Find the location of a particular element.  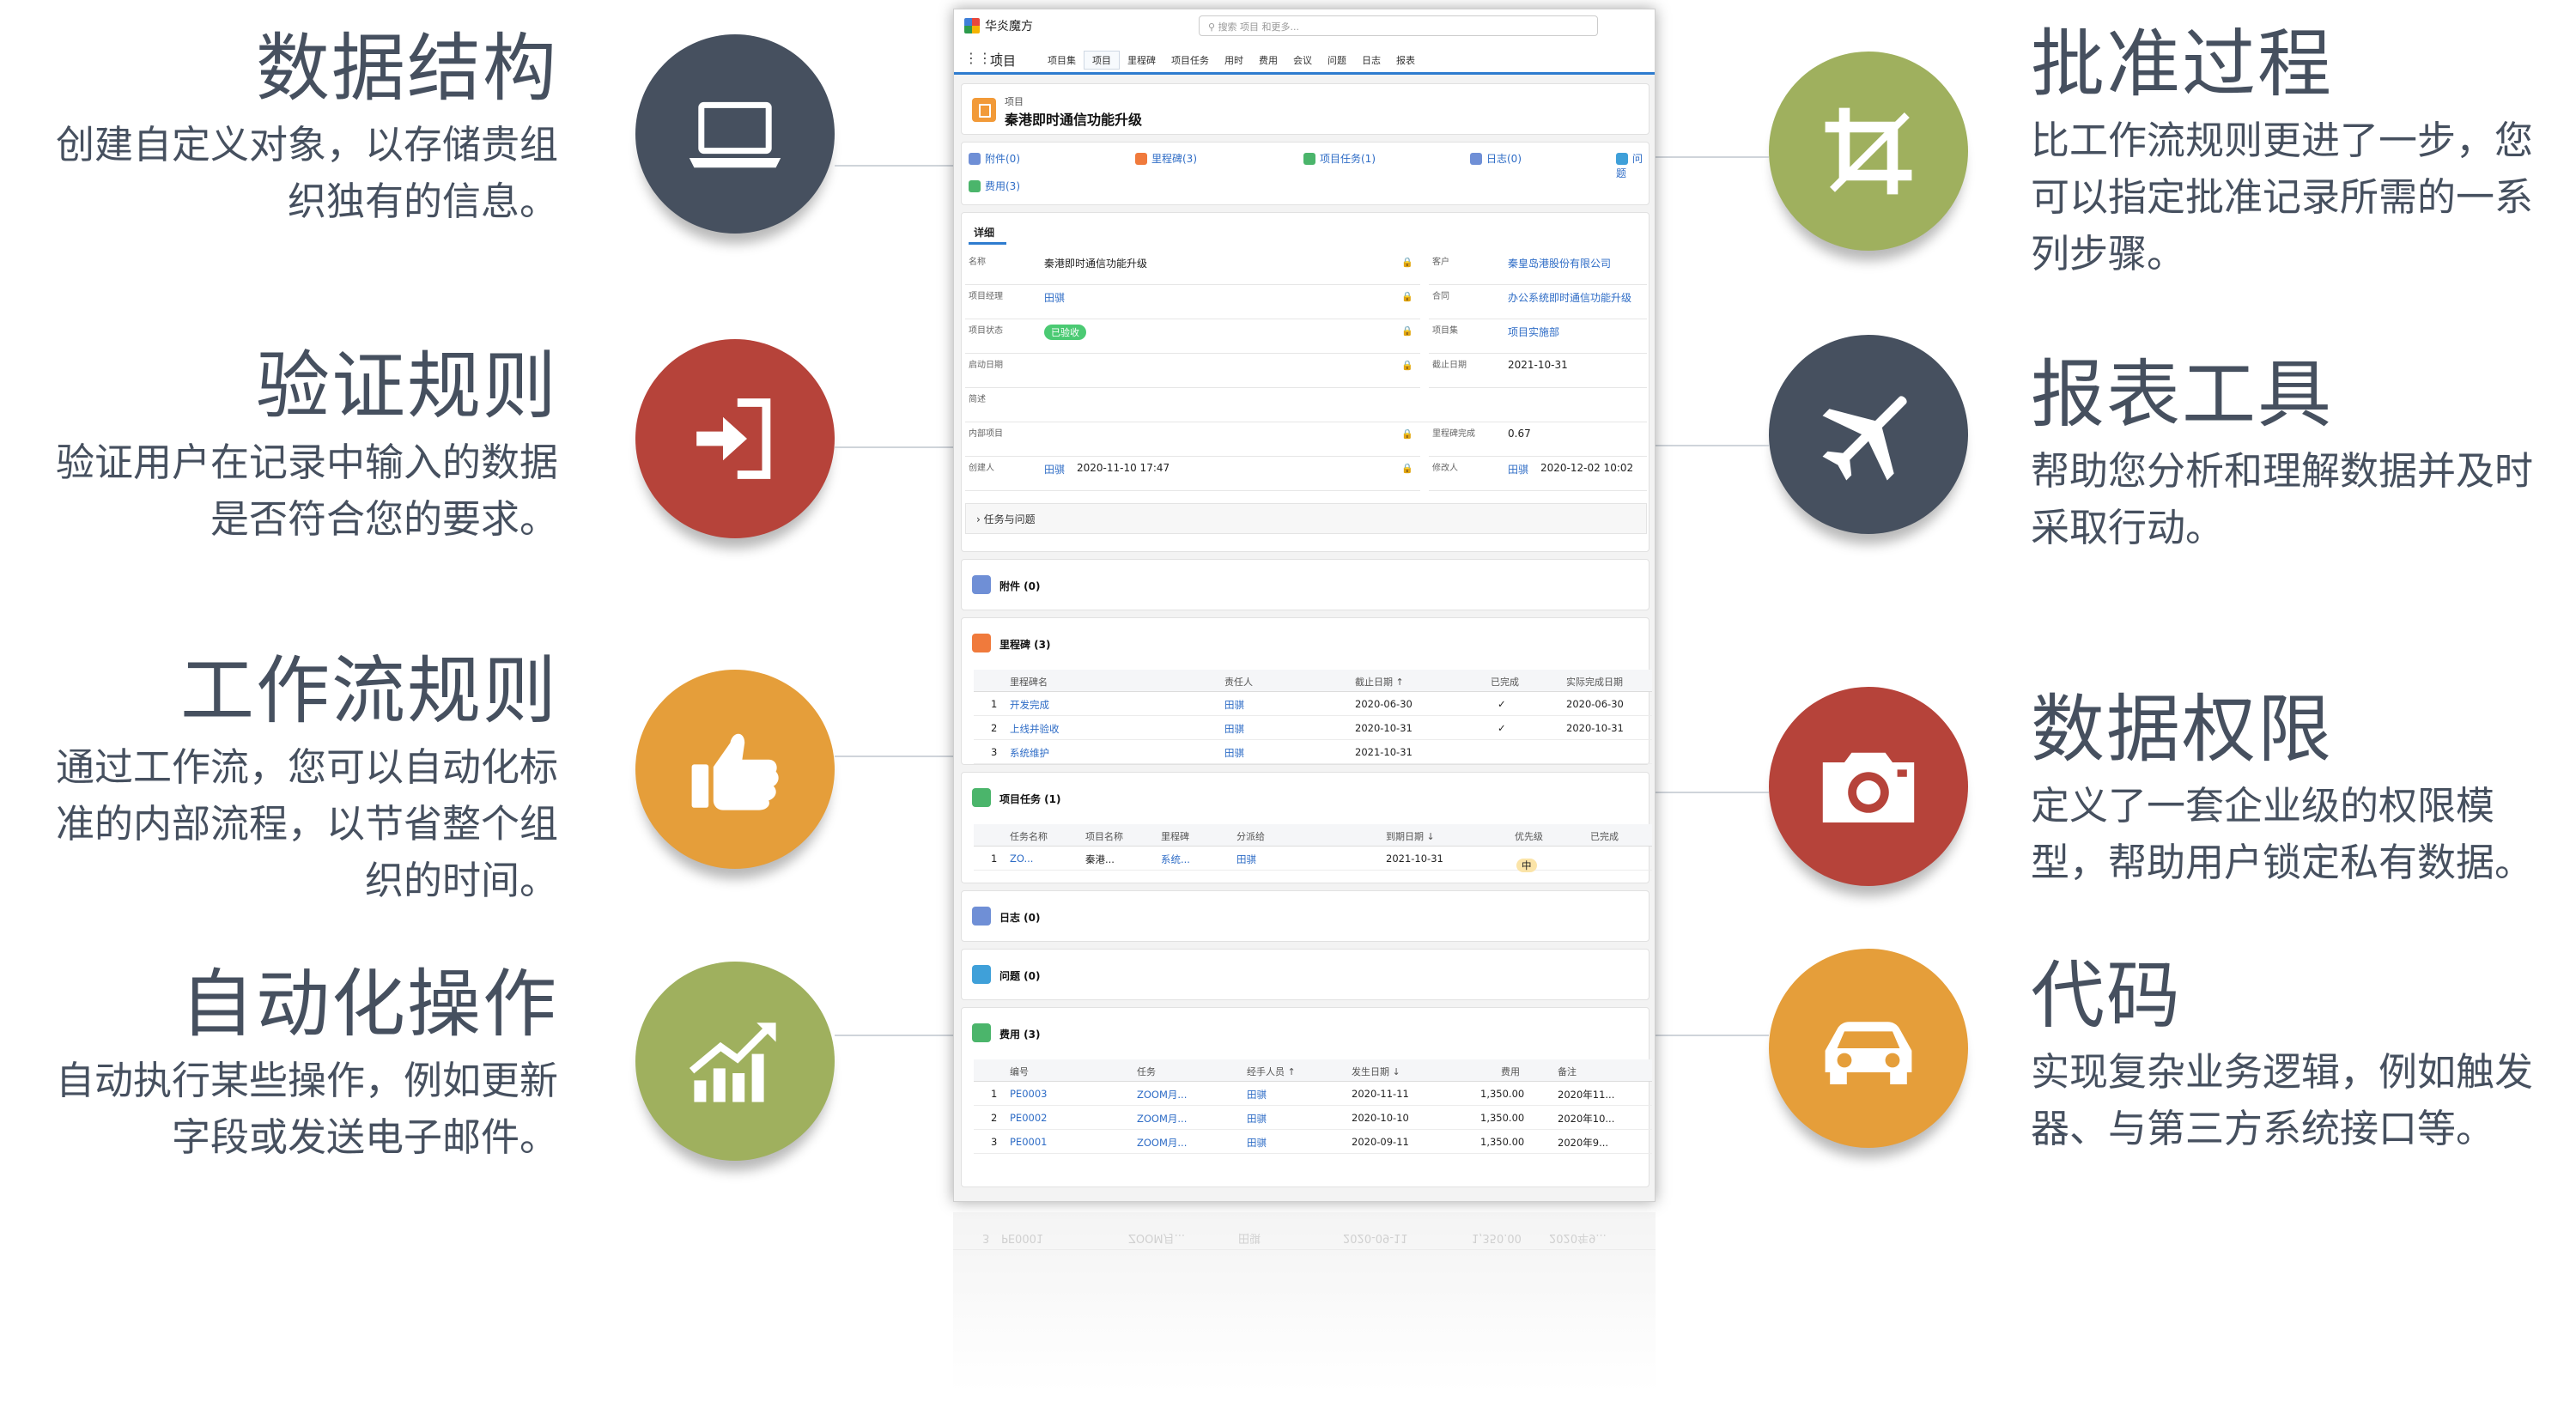

cell-link: 上线并验收 is located at coordinates (1035, 729).